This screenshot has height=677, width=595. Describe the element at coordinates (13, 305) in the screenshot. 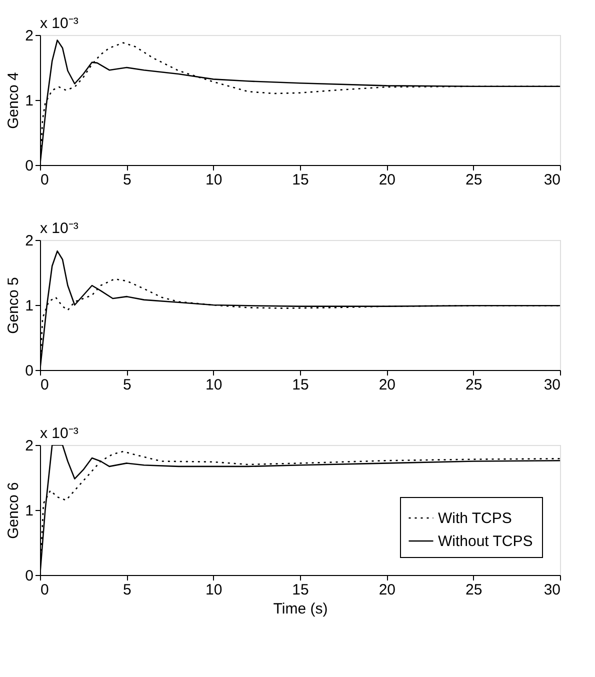

I see `y-axis-title: Genco 5` at that location.